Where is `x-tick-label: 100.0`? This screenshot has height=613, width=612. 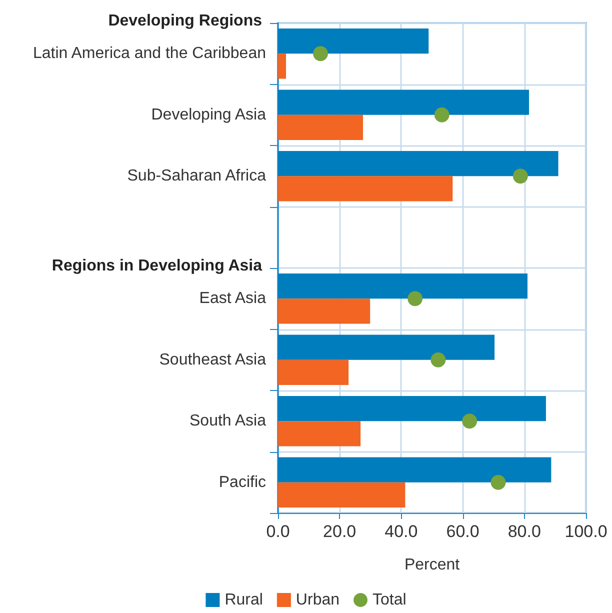
x-tick-label: 100.0 is located at coordinates (586, 531).